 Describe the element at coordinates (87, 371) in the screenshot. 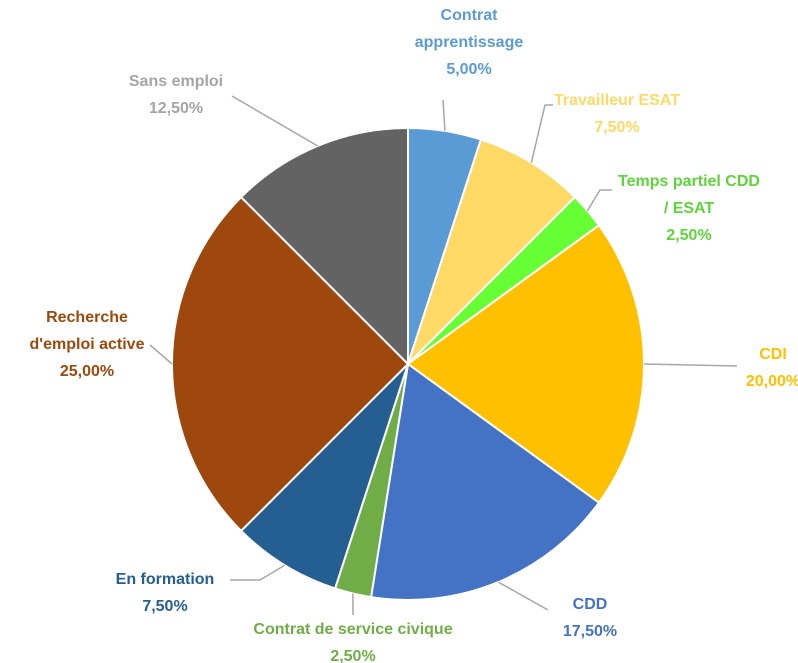

I see `label-value: 25,00%` at that location.